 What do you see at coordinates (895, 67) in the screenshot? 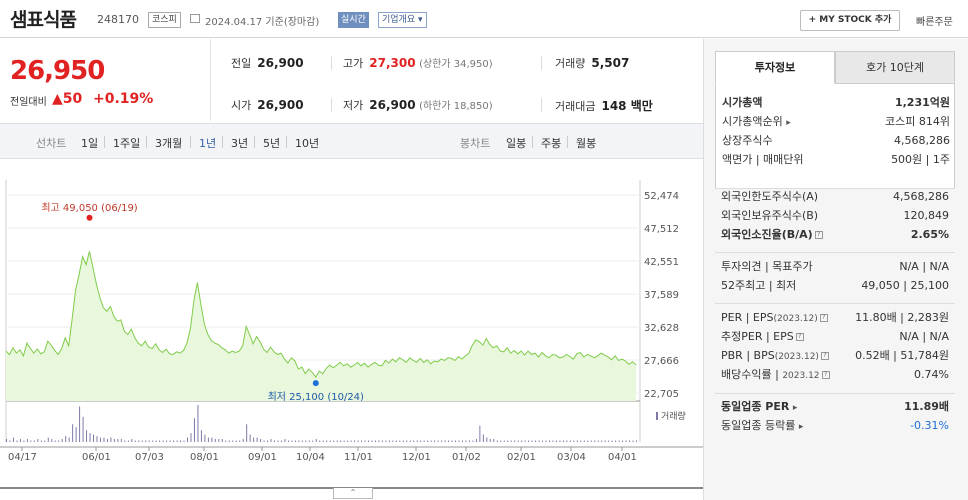
I see `tab-hoga: 호가 10단계` at bounding box center [895, 67].